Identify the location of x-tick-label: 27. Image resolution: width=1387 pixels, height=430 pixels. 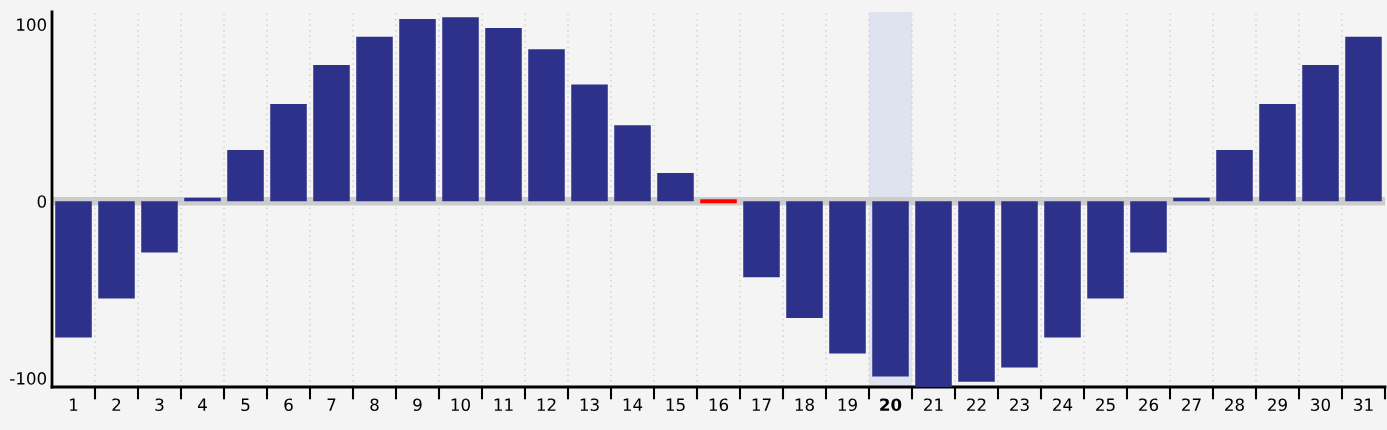
(1191, 404).